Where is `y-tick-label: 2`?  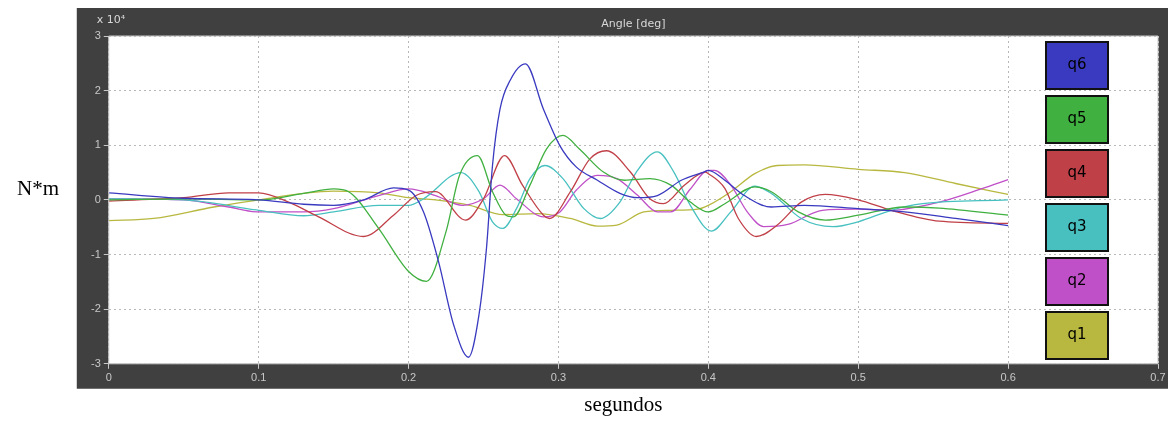
y-tick-label: 2 is located at coordinates (97, 89).